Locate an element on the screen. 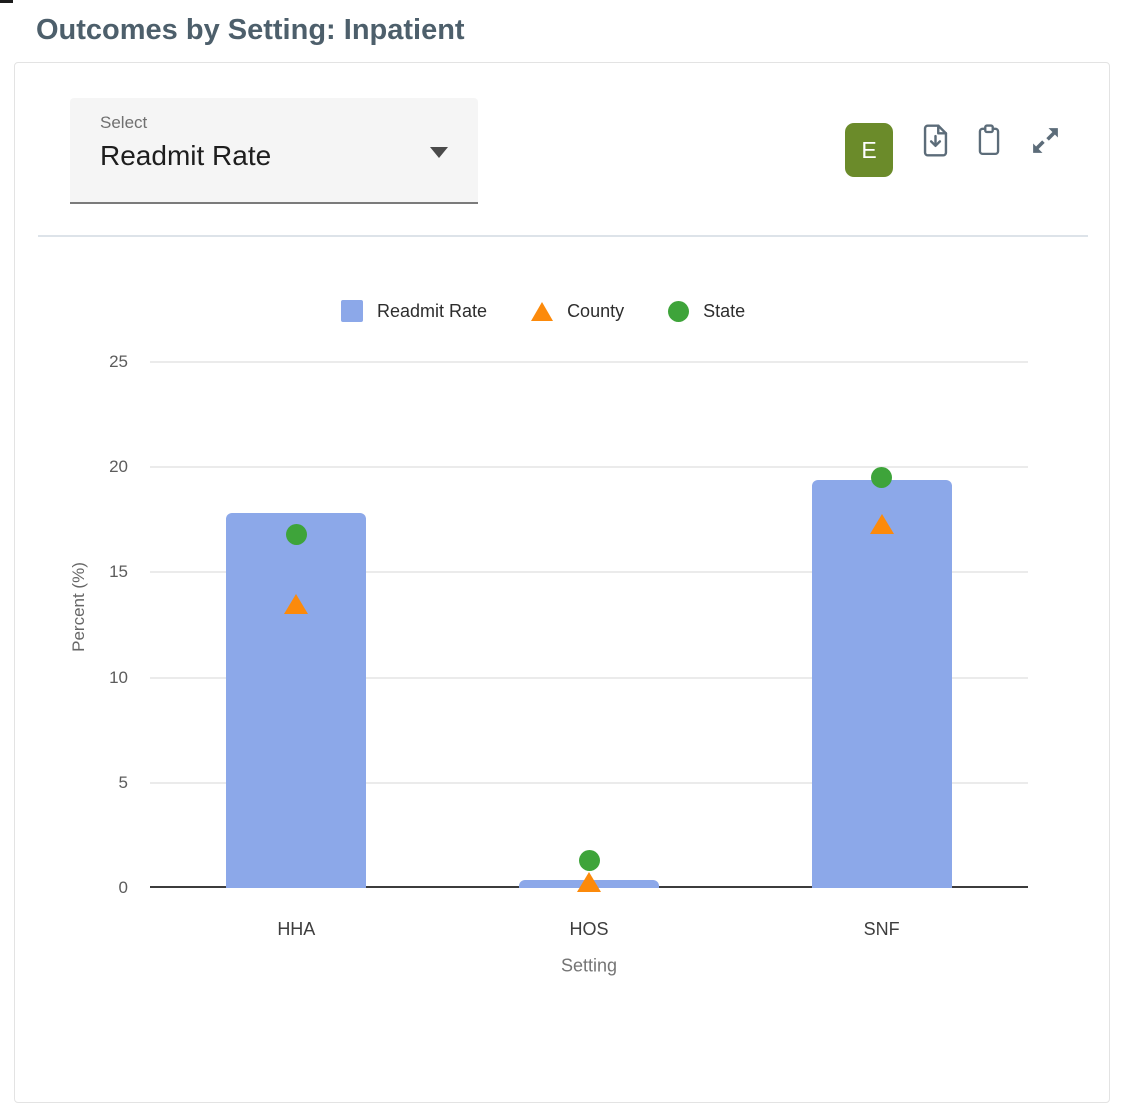  y-tick-label-15: 15 is located at coordinates (118, 572).